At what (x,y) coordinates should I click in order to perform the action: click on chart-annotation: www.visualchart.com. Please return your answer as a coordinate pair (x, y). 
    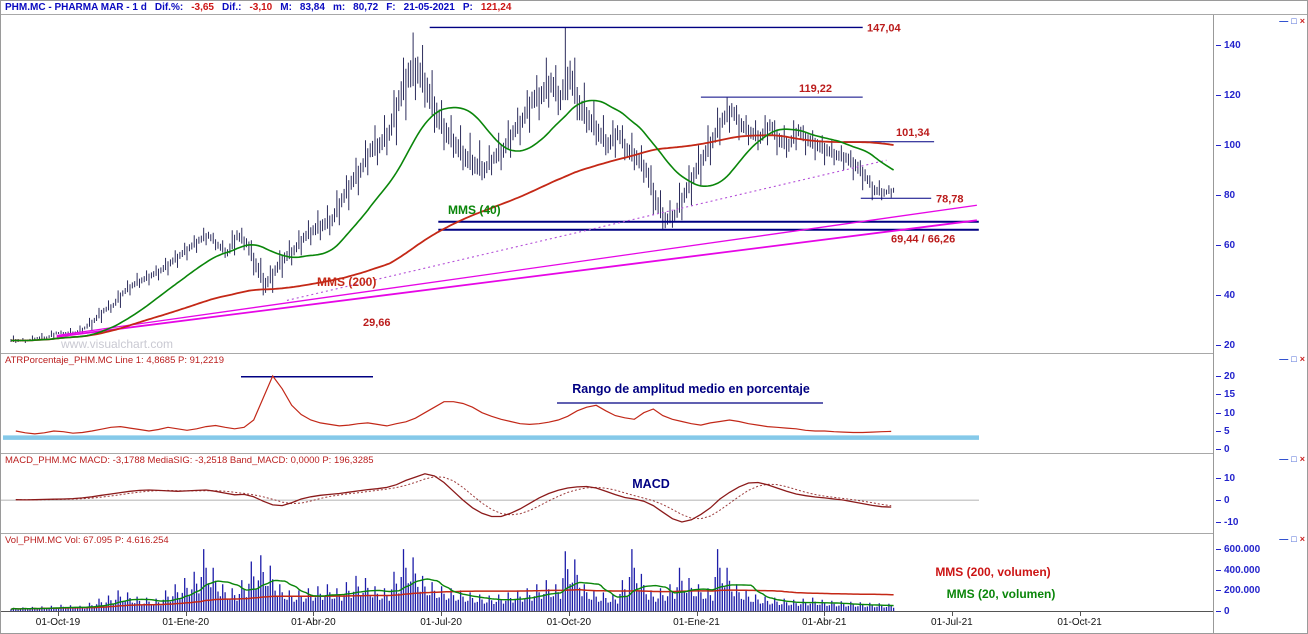
    Looking at the image, I should click on (116, 344).